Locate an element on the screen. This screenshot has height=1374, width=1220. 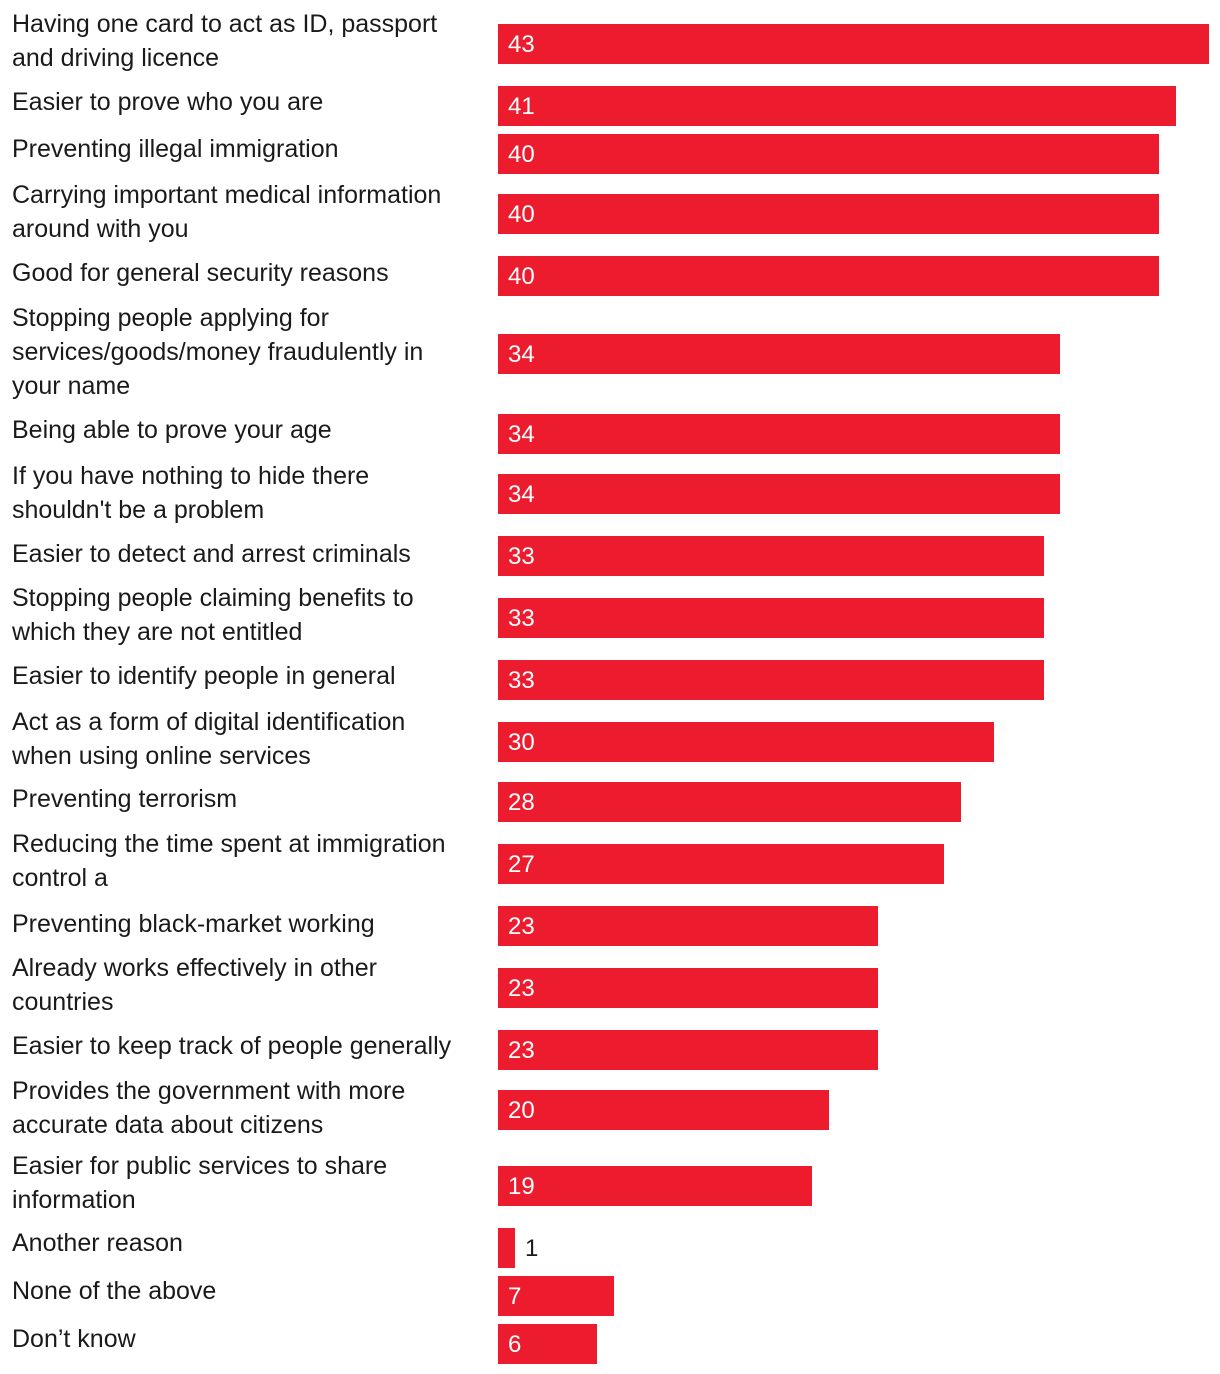
bar-value-label: 28 is located at coordinates (521, 802).